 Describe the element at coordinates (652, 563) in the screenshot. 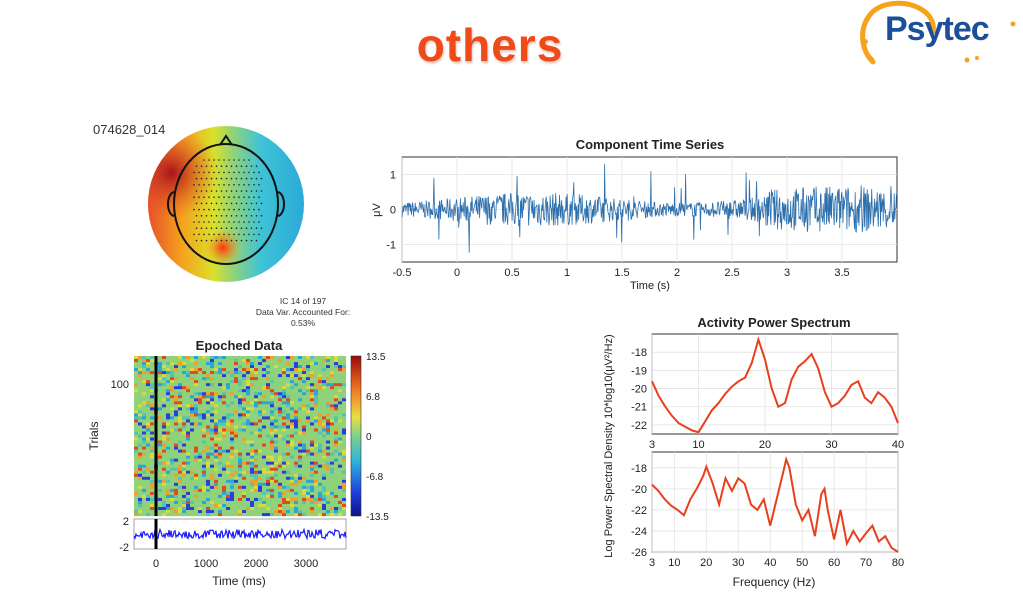

I see `spectrum-bottom-xtick: 3` at that location.